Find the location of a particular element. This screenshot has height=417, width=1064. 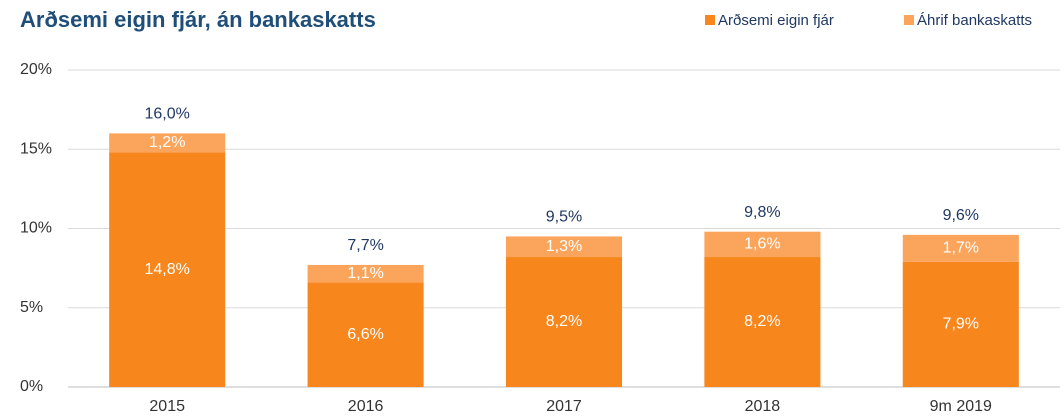

y-tick-label: 15% is located at coordinates (36, 148).